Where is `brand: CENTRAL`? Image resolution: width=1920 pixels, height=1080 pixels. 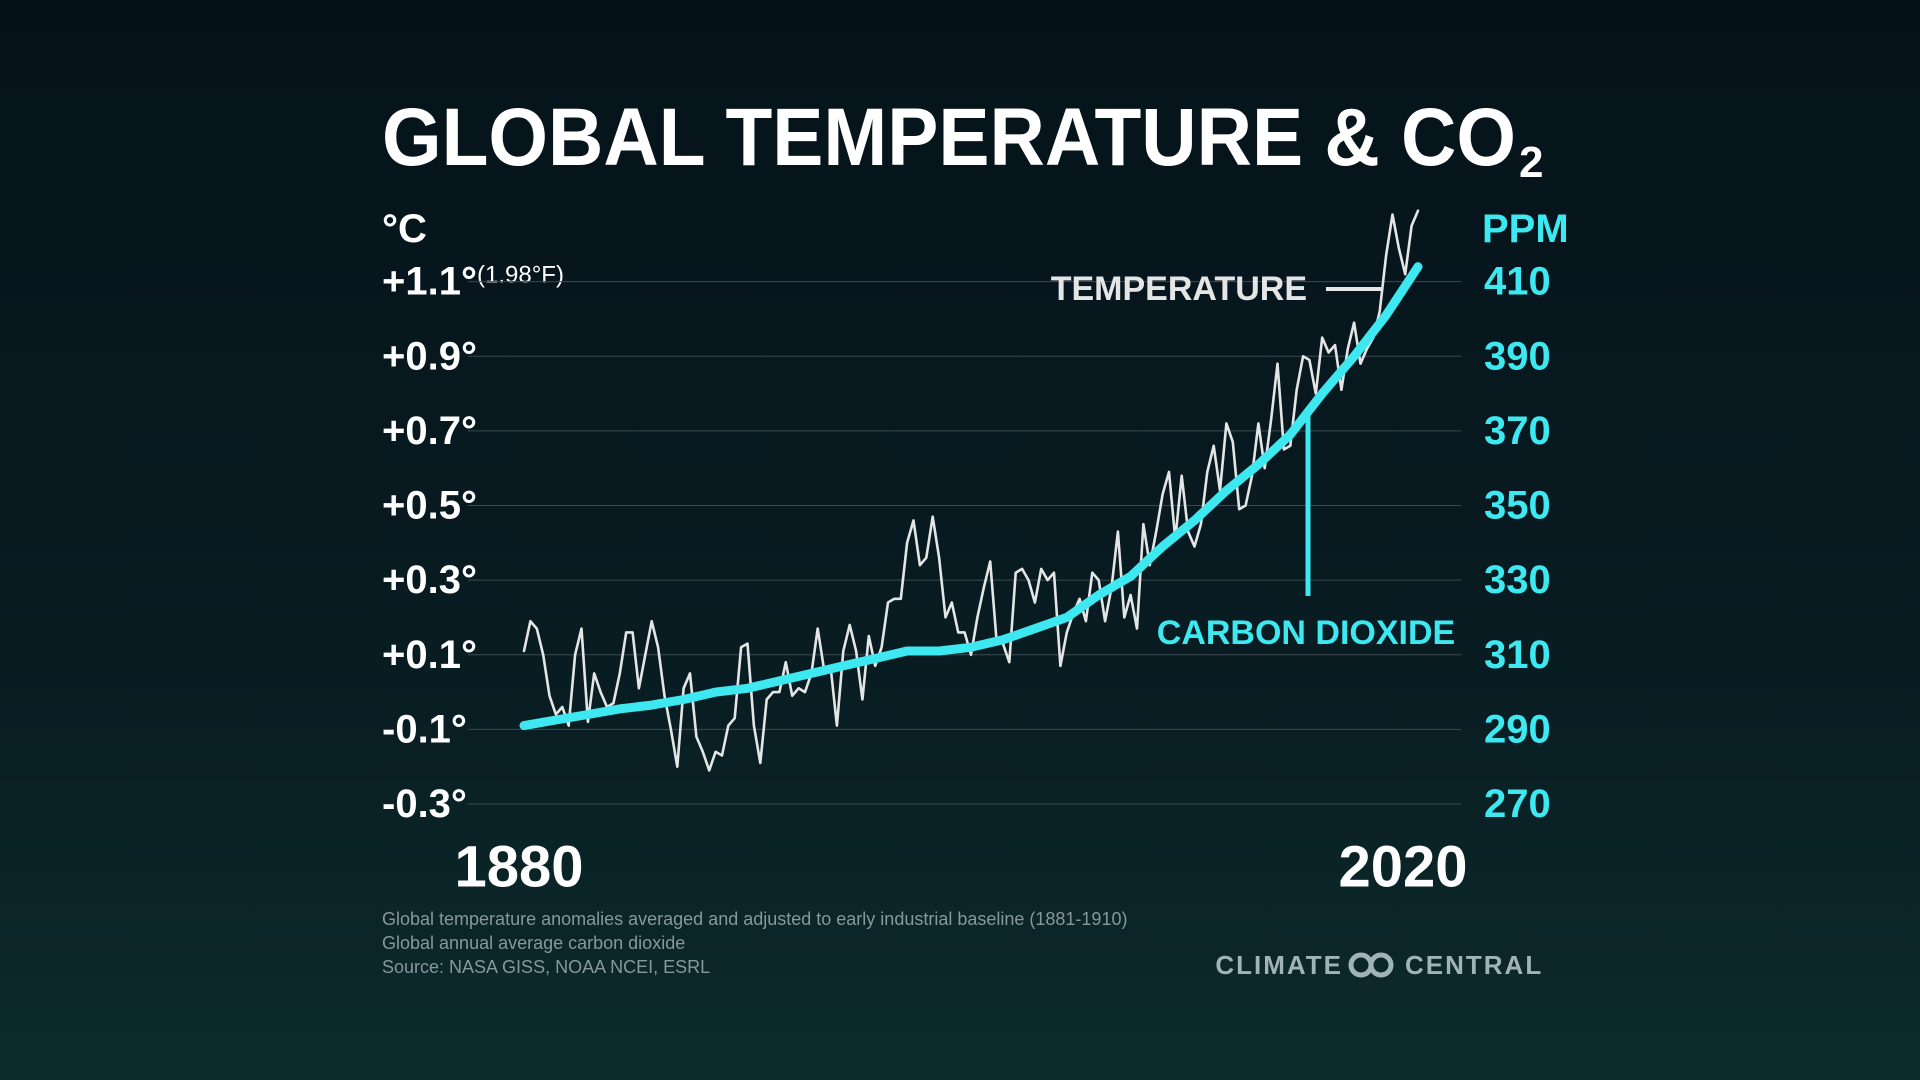 brand: CENTRAL is located at coordinates (1474, 965).